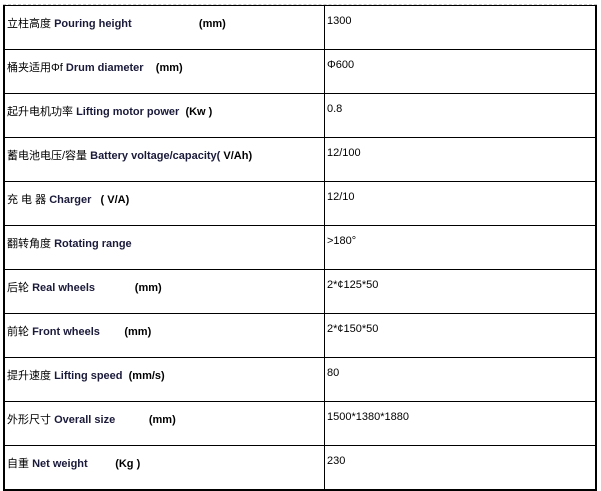 Image resolution: width=601 pixels, height=491 pixels. What do you see at coordinates (460, 159) in the screenshot?
I see `spec-value: 12/100` at bounding box center [460, 159].